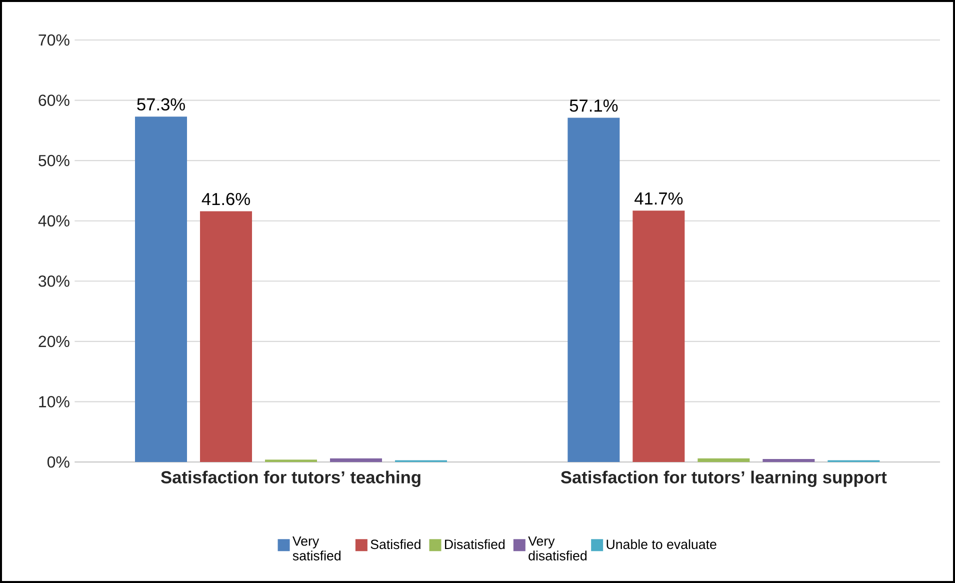 The height and width of the screenshot is (583, 955). I want to click on y-tick-label: 50%, so click(54, 160).